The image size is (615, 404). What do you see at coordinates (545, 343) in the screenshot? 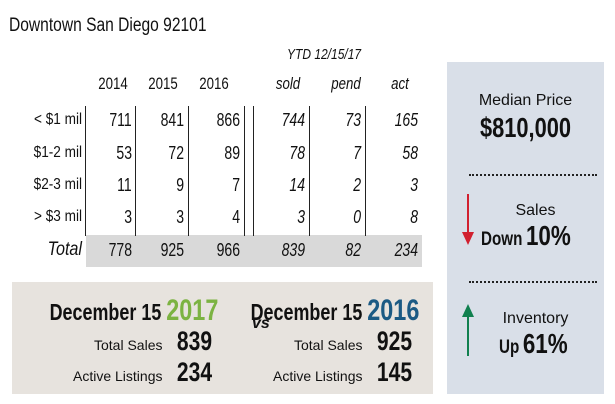
I see `inventory-change: 61%` at bounding box center [545, 343].